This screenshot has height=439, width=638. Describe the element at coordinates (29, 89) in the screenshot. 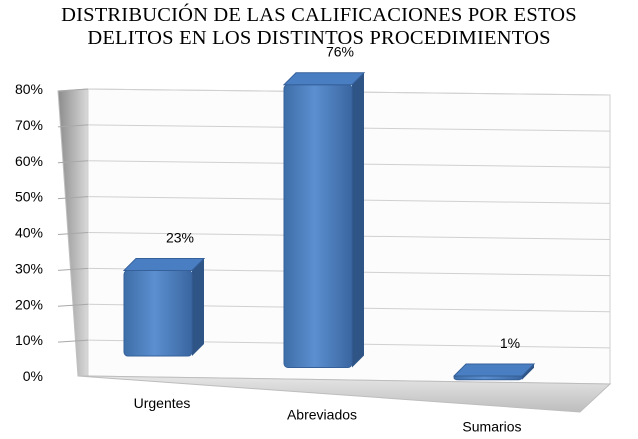

I see `y-tick-label: 80%` at that location.